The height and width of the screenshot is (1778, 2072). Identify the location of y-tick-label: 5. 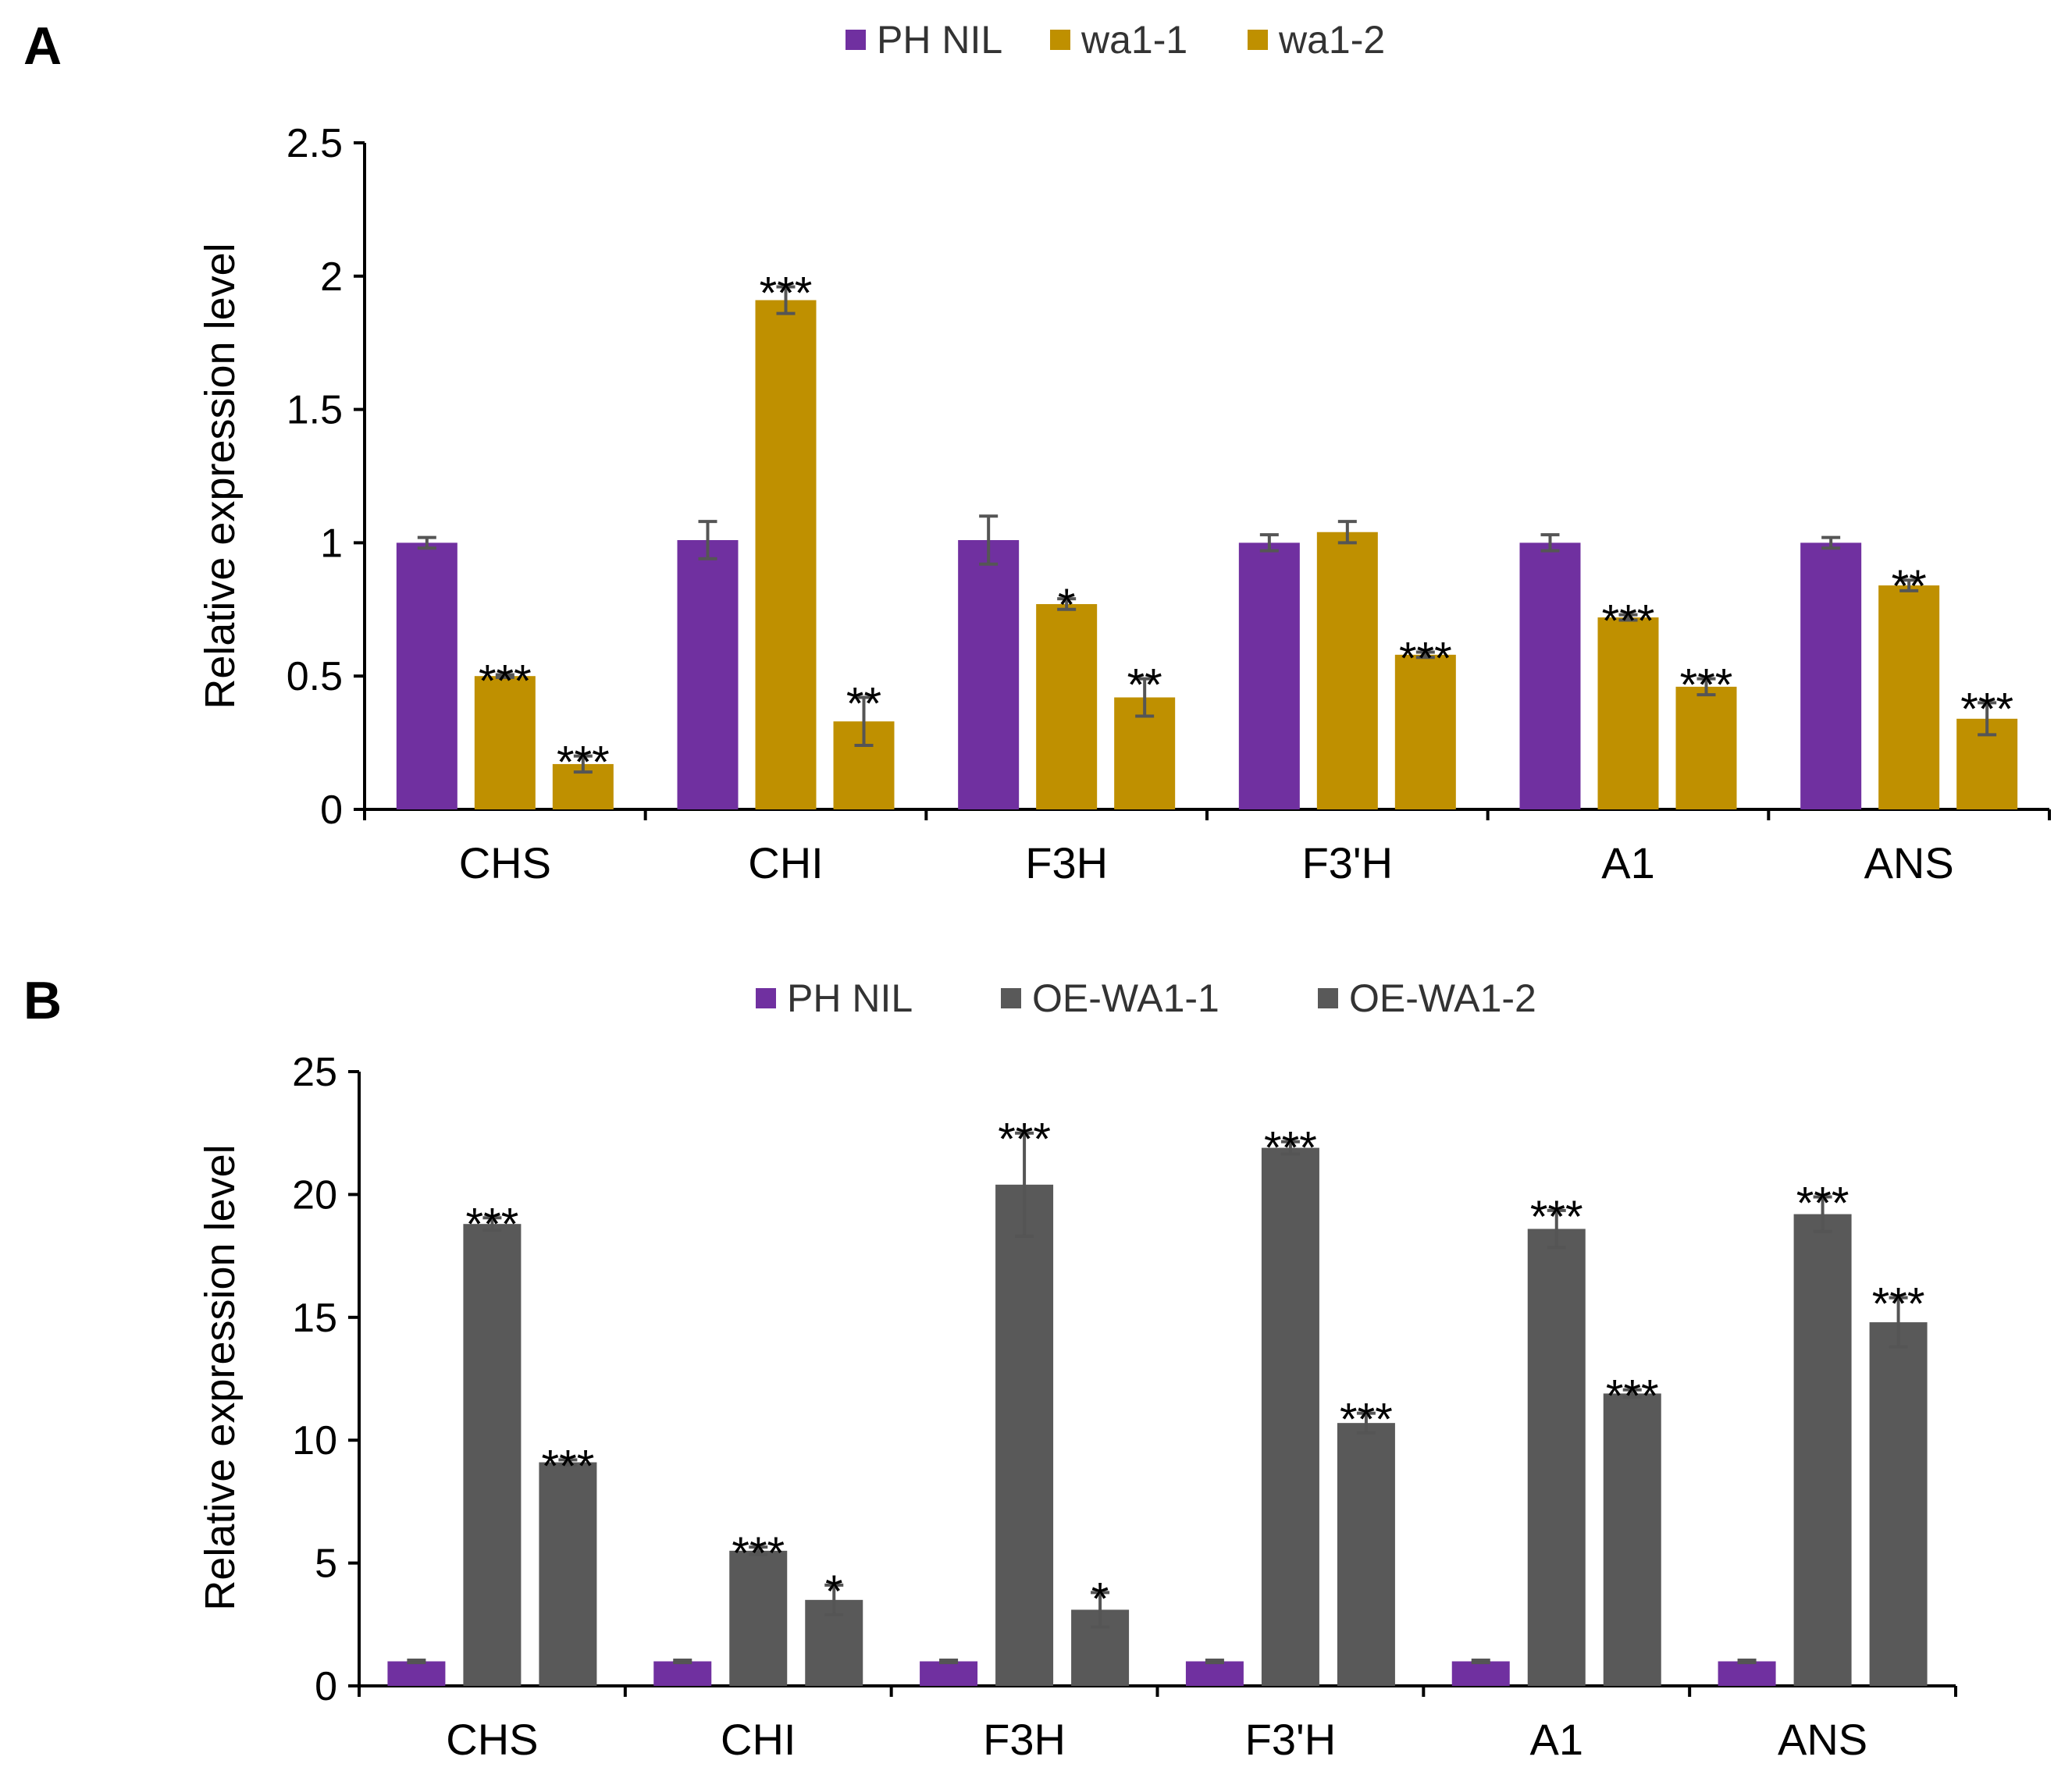
(326, 1564).